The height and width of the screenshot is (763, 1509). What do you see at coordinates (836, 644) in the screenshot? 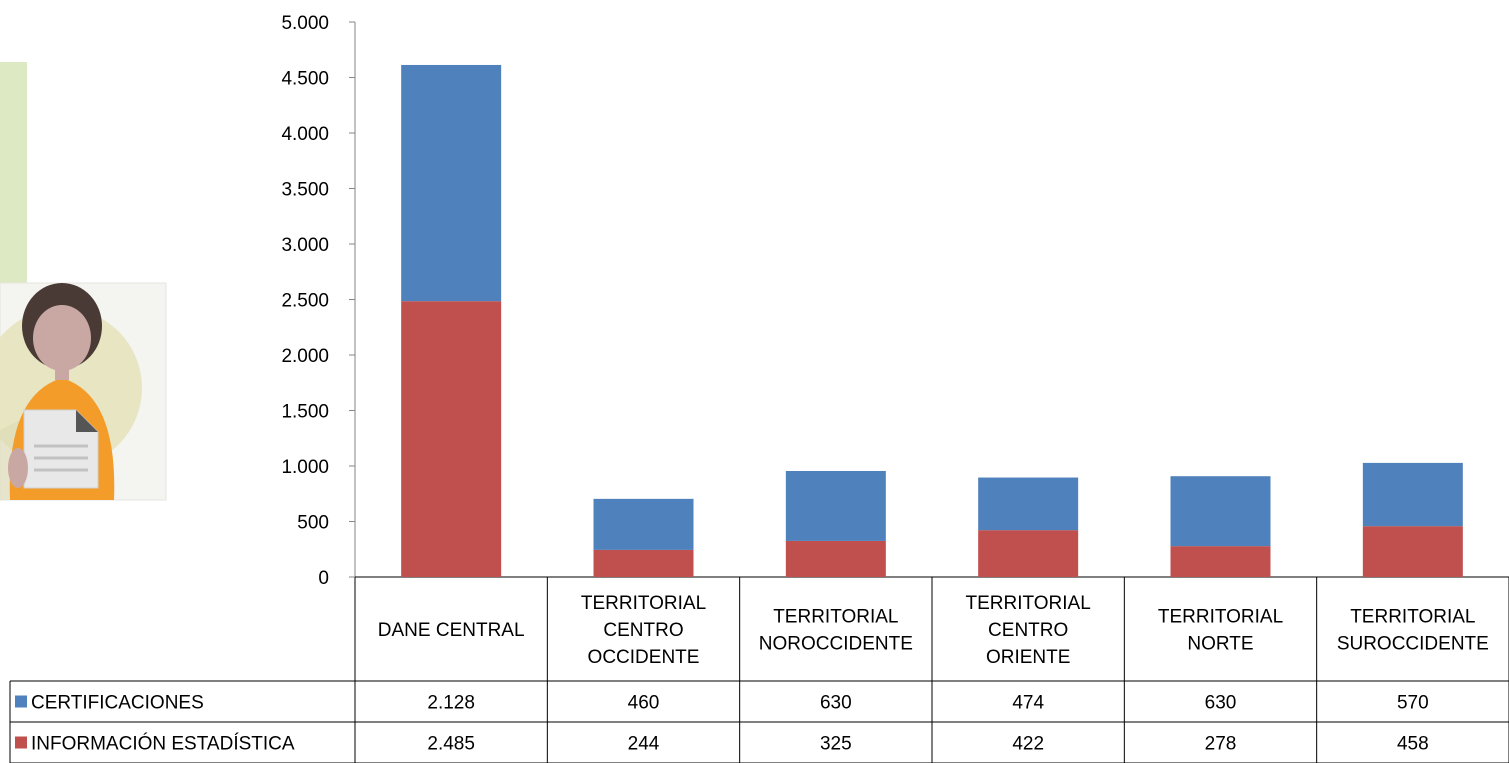
I see `category-label: NOROCCIDENTE` at bounding box center [836, 644].